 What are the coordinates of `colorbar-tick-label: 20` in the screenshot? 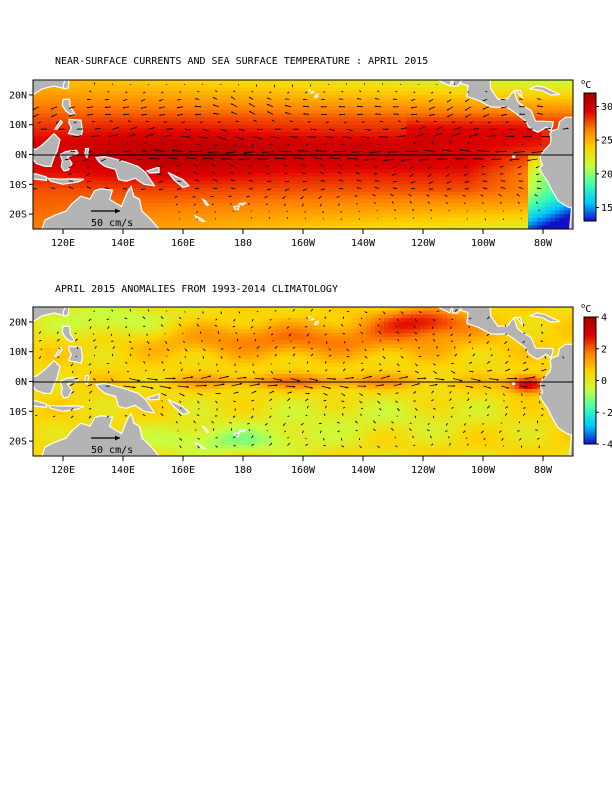 It's located at (606, 174).